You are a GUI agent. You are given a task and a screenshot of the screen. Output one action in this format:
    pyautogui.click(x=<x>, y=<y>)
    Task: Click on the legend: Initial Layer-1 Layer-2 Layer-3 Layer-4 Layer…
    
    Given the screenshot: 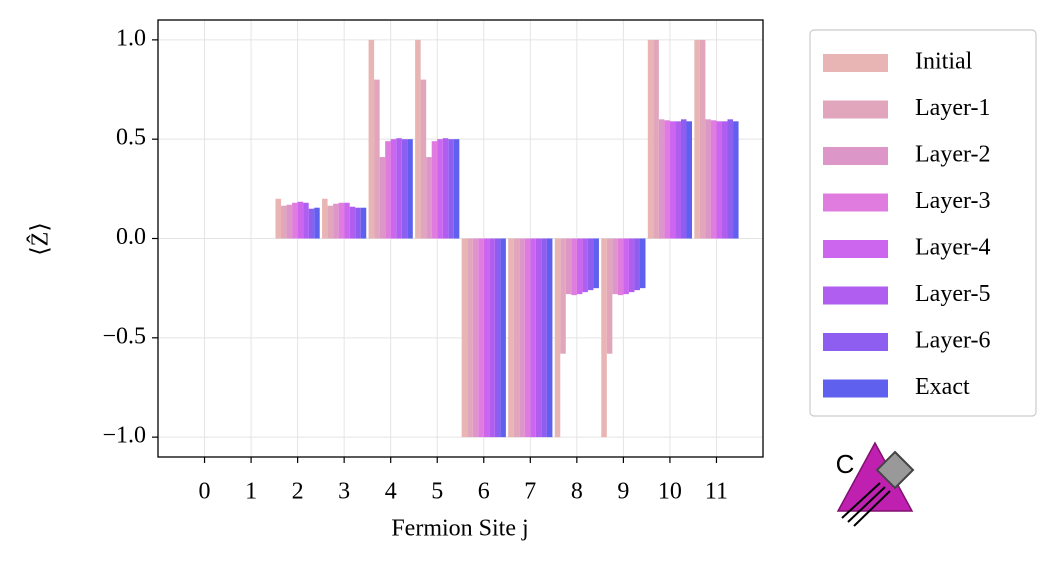 What is the action you would take?
    pyautogui.click(x=923, y=223)
    